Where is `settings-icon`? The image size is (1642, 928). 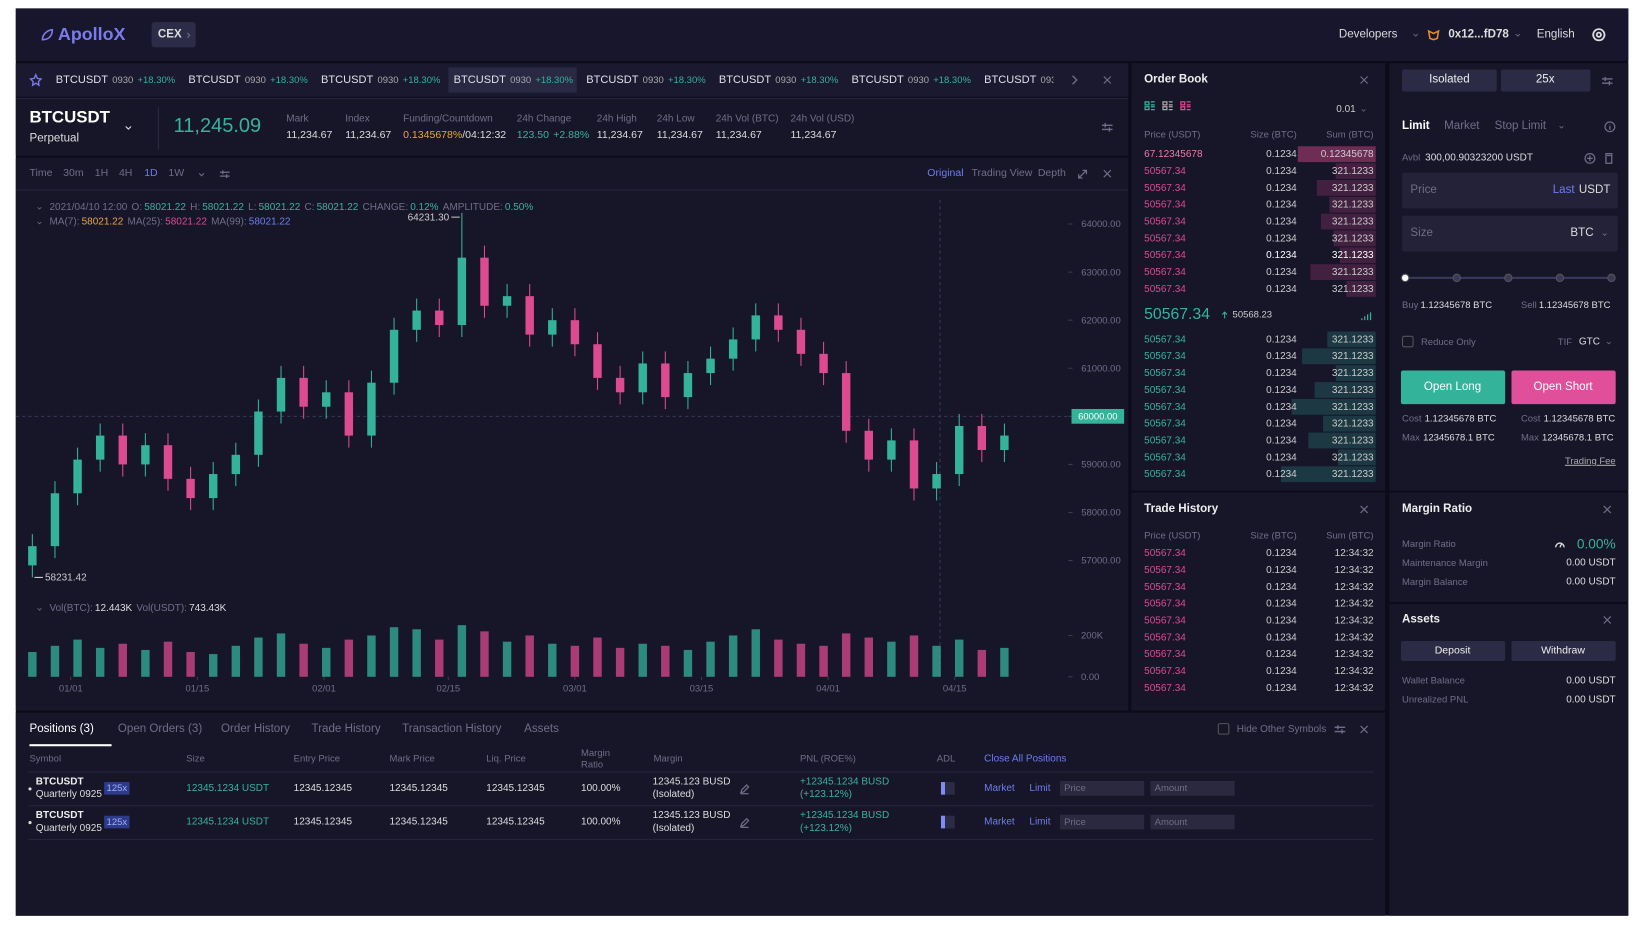
settings-icon is located at coordinates (1598, 34).